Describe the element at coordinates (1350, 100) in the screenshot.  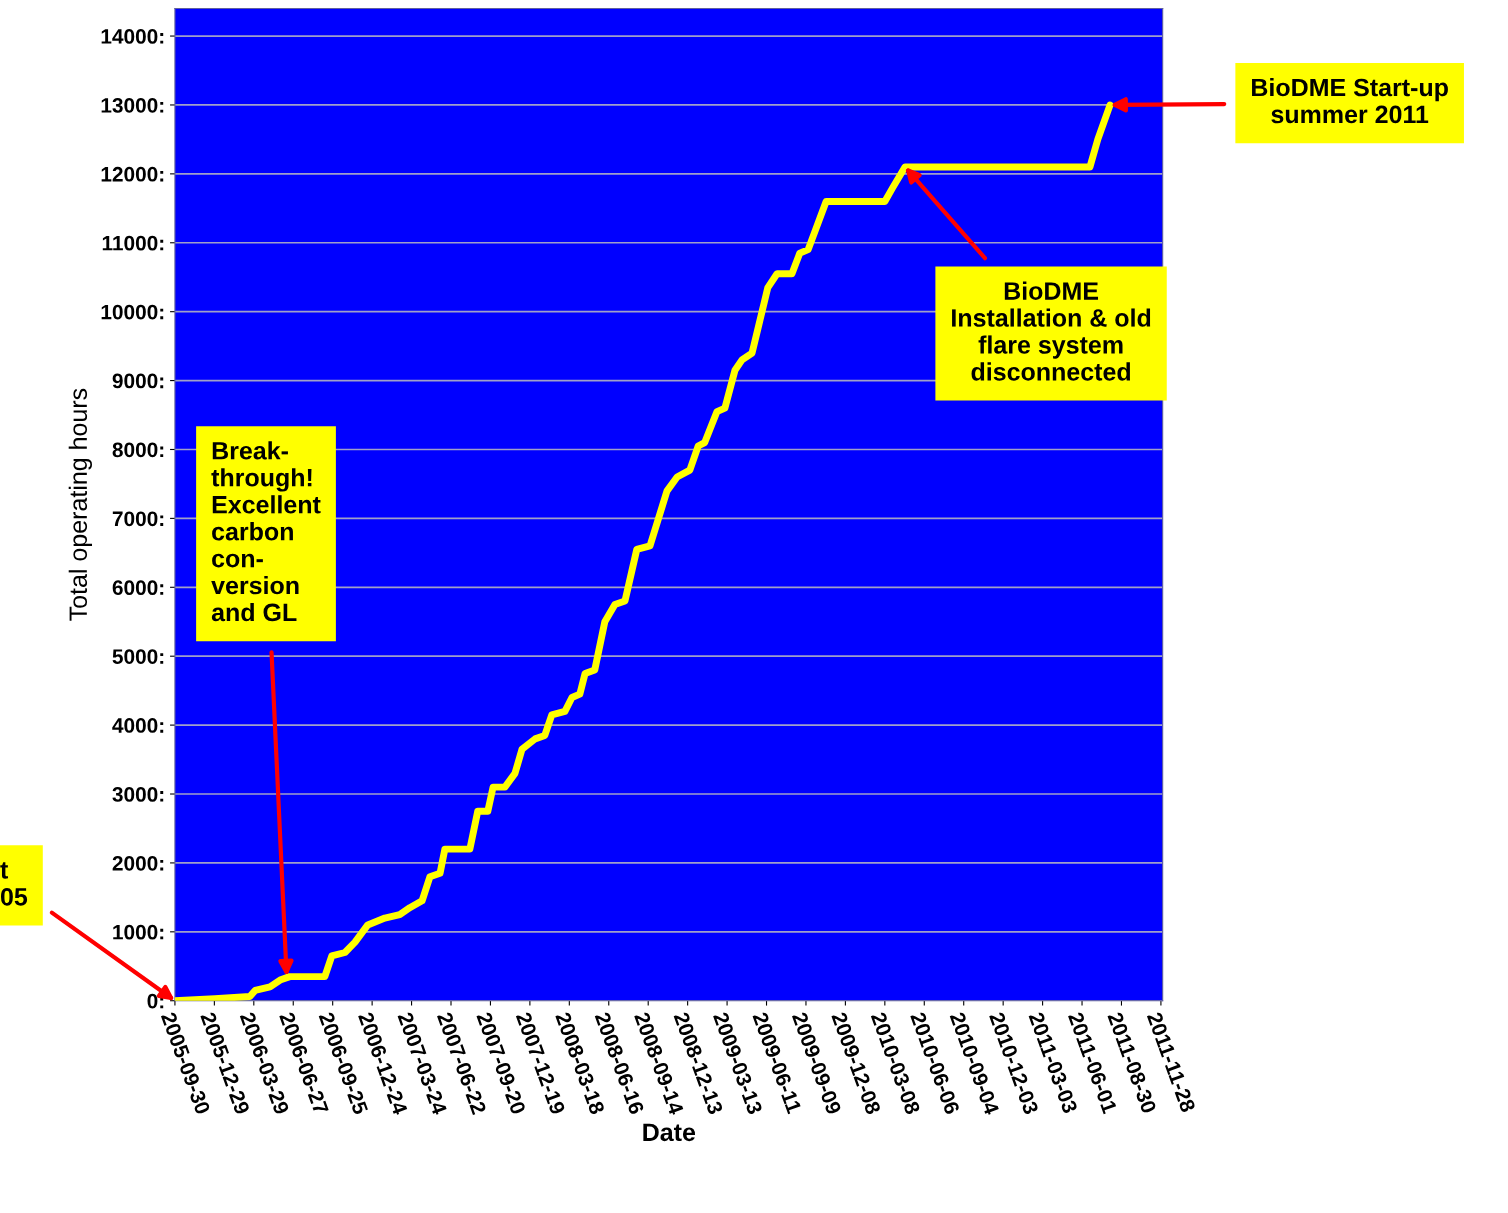
I see `annotation: BioDME Start-up summer 2011` at that location.